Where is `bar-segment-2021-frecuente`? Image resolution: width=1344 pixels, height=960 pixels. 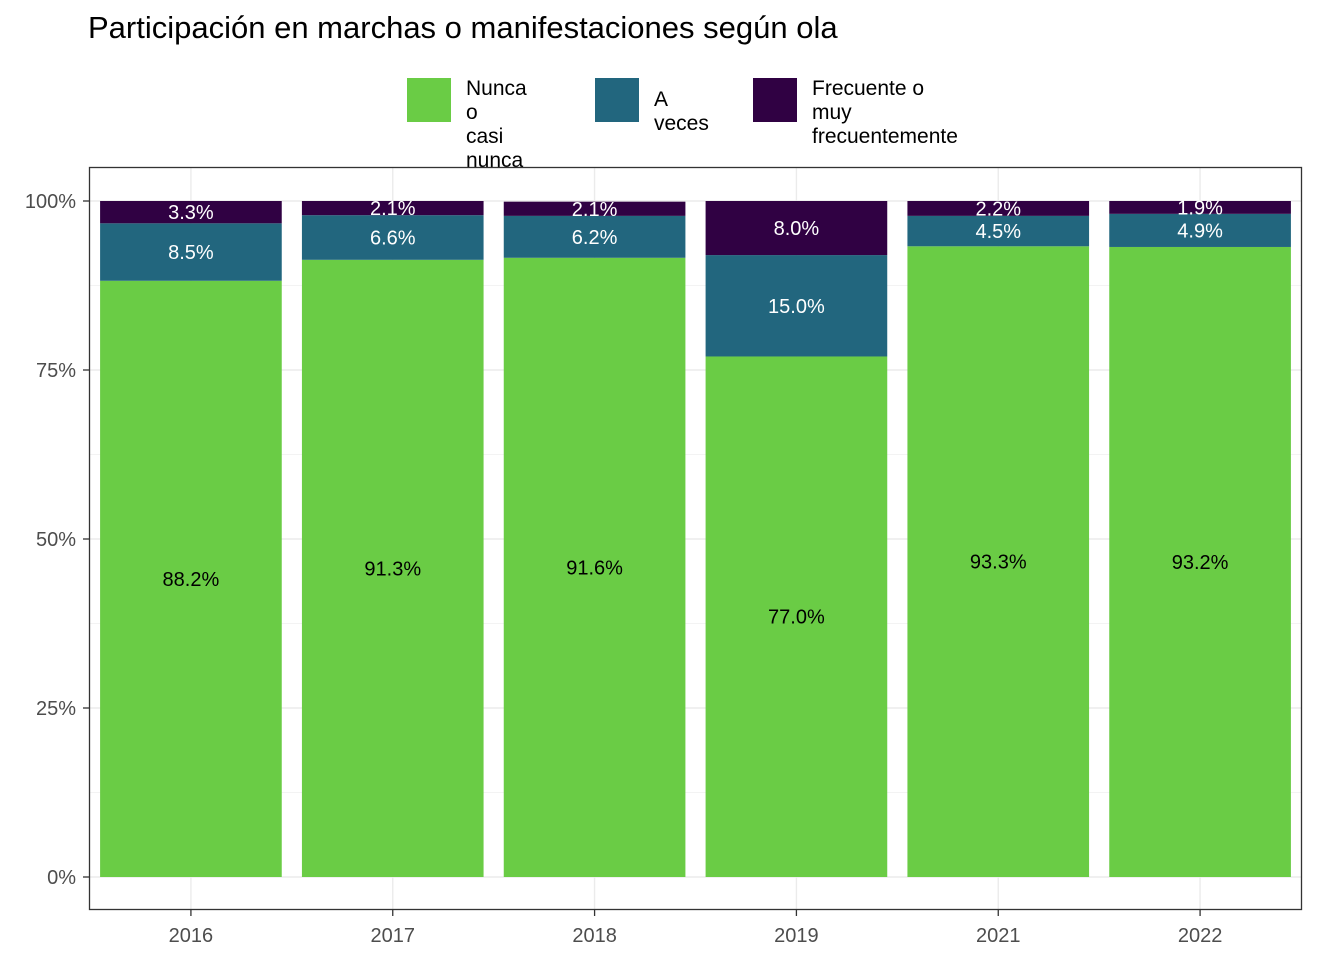 bar-segment-2021-frecuente is located at coordinates (998, 208).